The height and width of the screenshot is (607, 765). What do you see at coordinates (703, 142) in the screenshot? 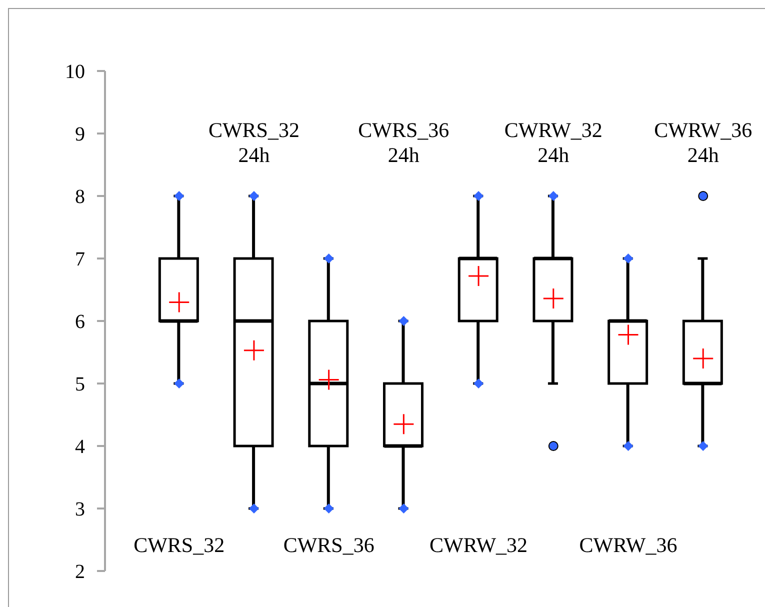
I see `x-tick-label: CWRW_36 24h` at bounding box center [703, 142].